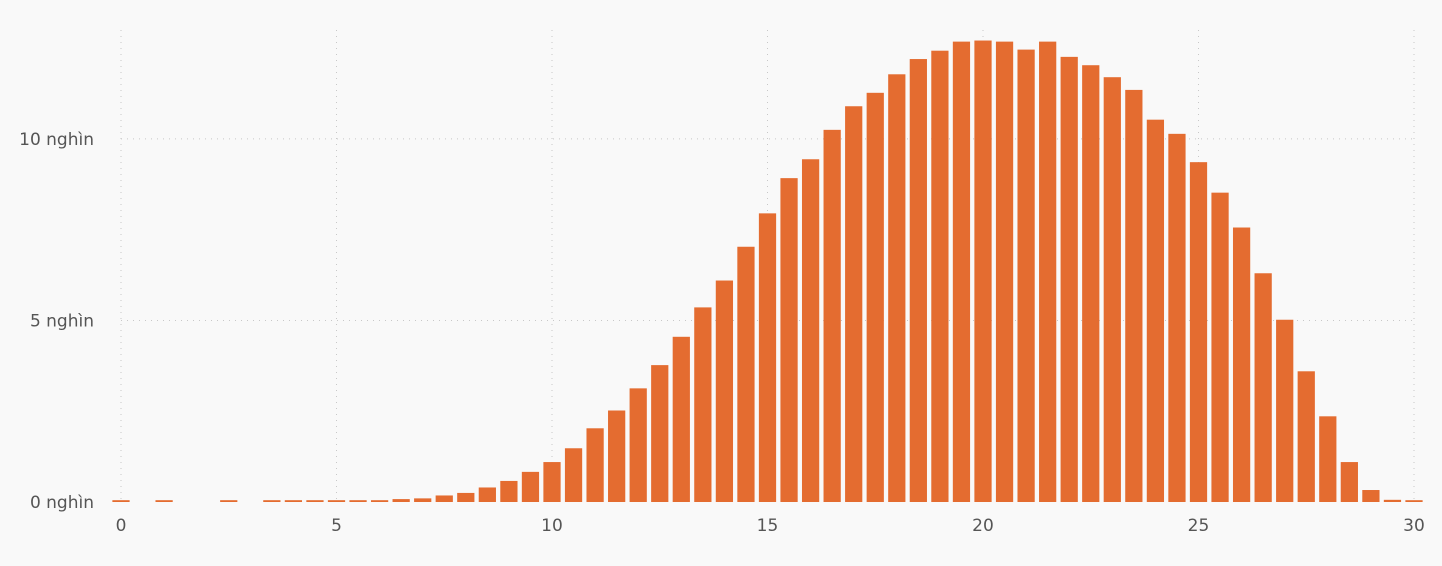 The image size is (1442, 566). Describe the element at coordinates (1199, 526) in the screenshot. I see `x-tick-label: 25` at that location.